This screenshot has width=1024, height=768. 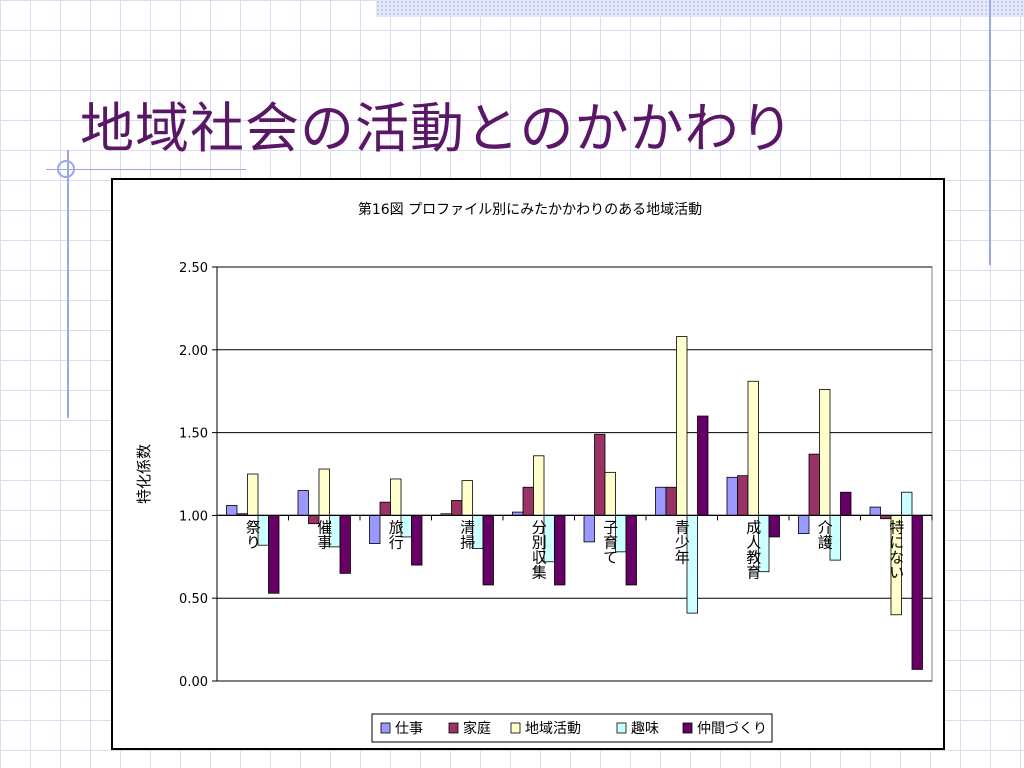 I want to click on y-tick-label: 2.00, so click(x=193, y=351).